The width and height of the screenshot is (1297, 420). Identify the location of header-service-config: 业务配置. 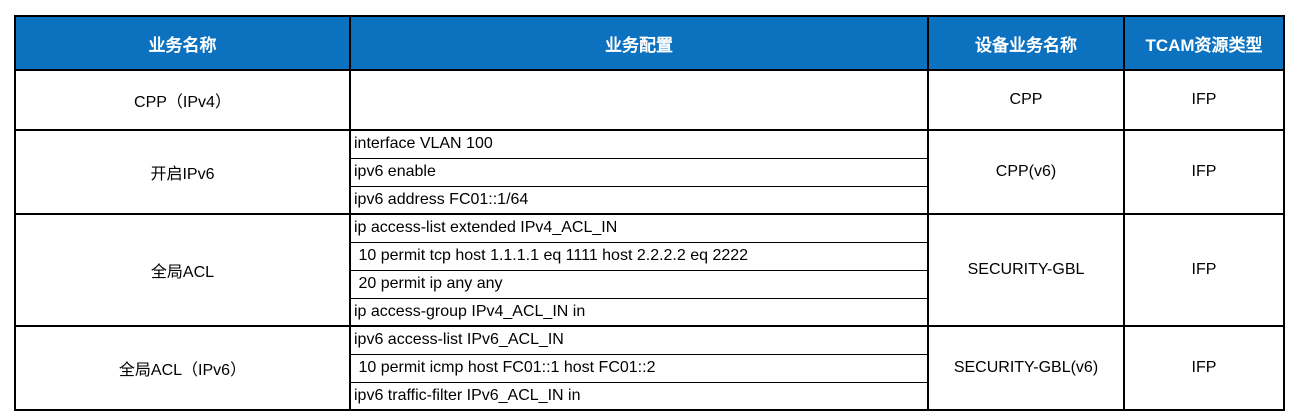
(639, 43).